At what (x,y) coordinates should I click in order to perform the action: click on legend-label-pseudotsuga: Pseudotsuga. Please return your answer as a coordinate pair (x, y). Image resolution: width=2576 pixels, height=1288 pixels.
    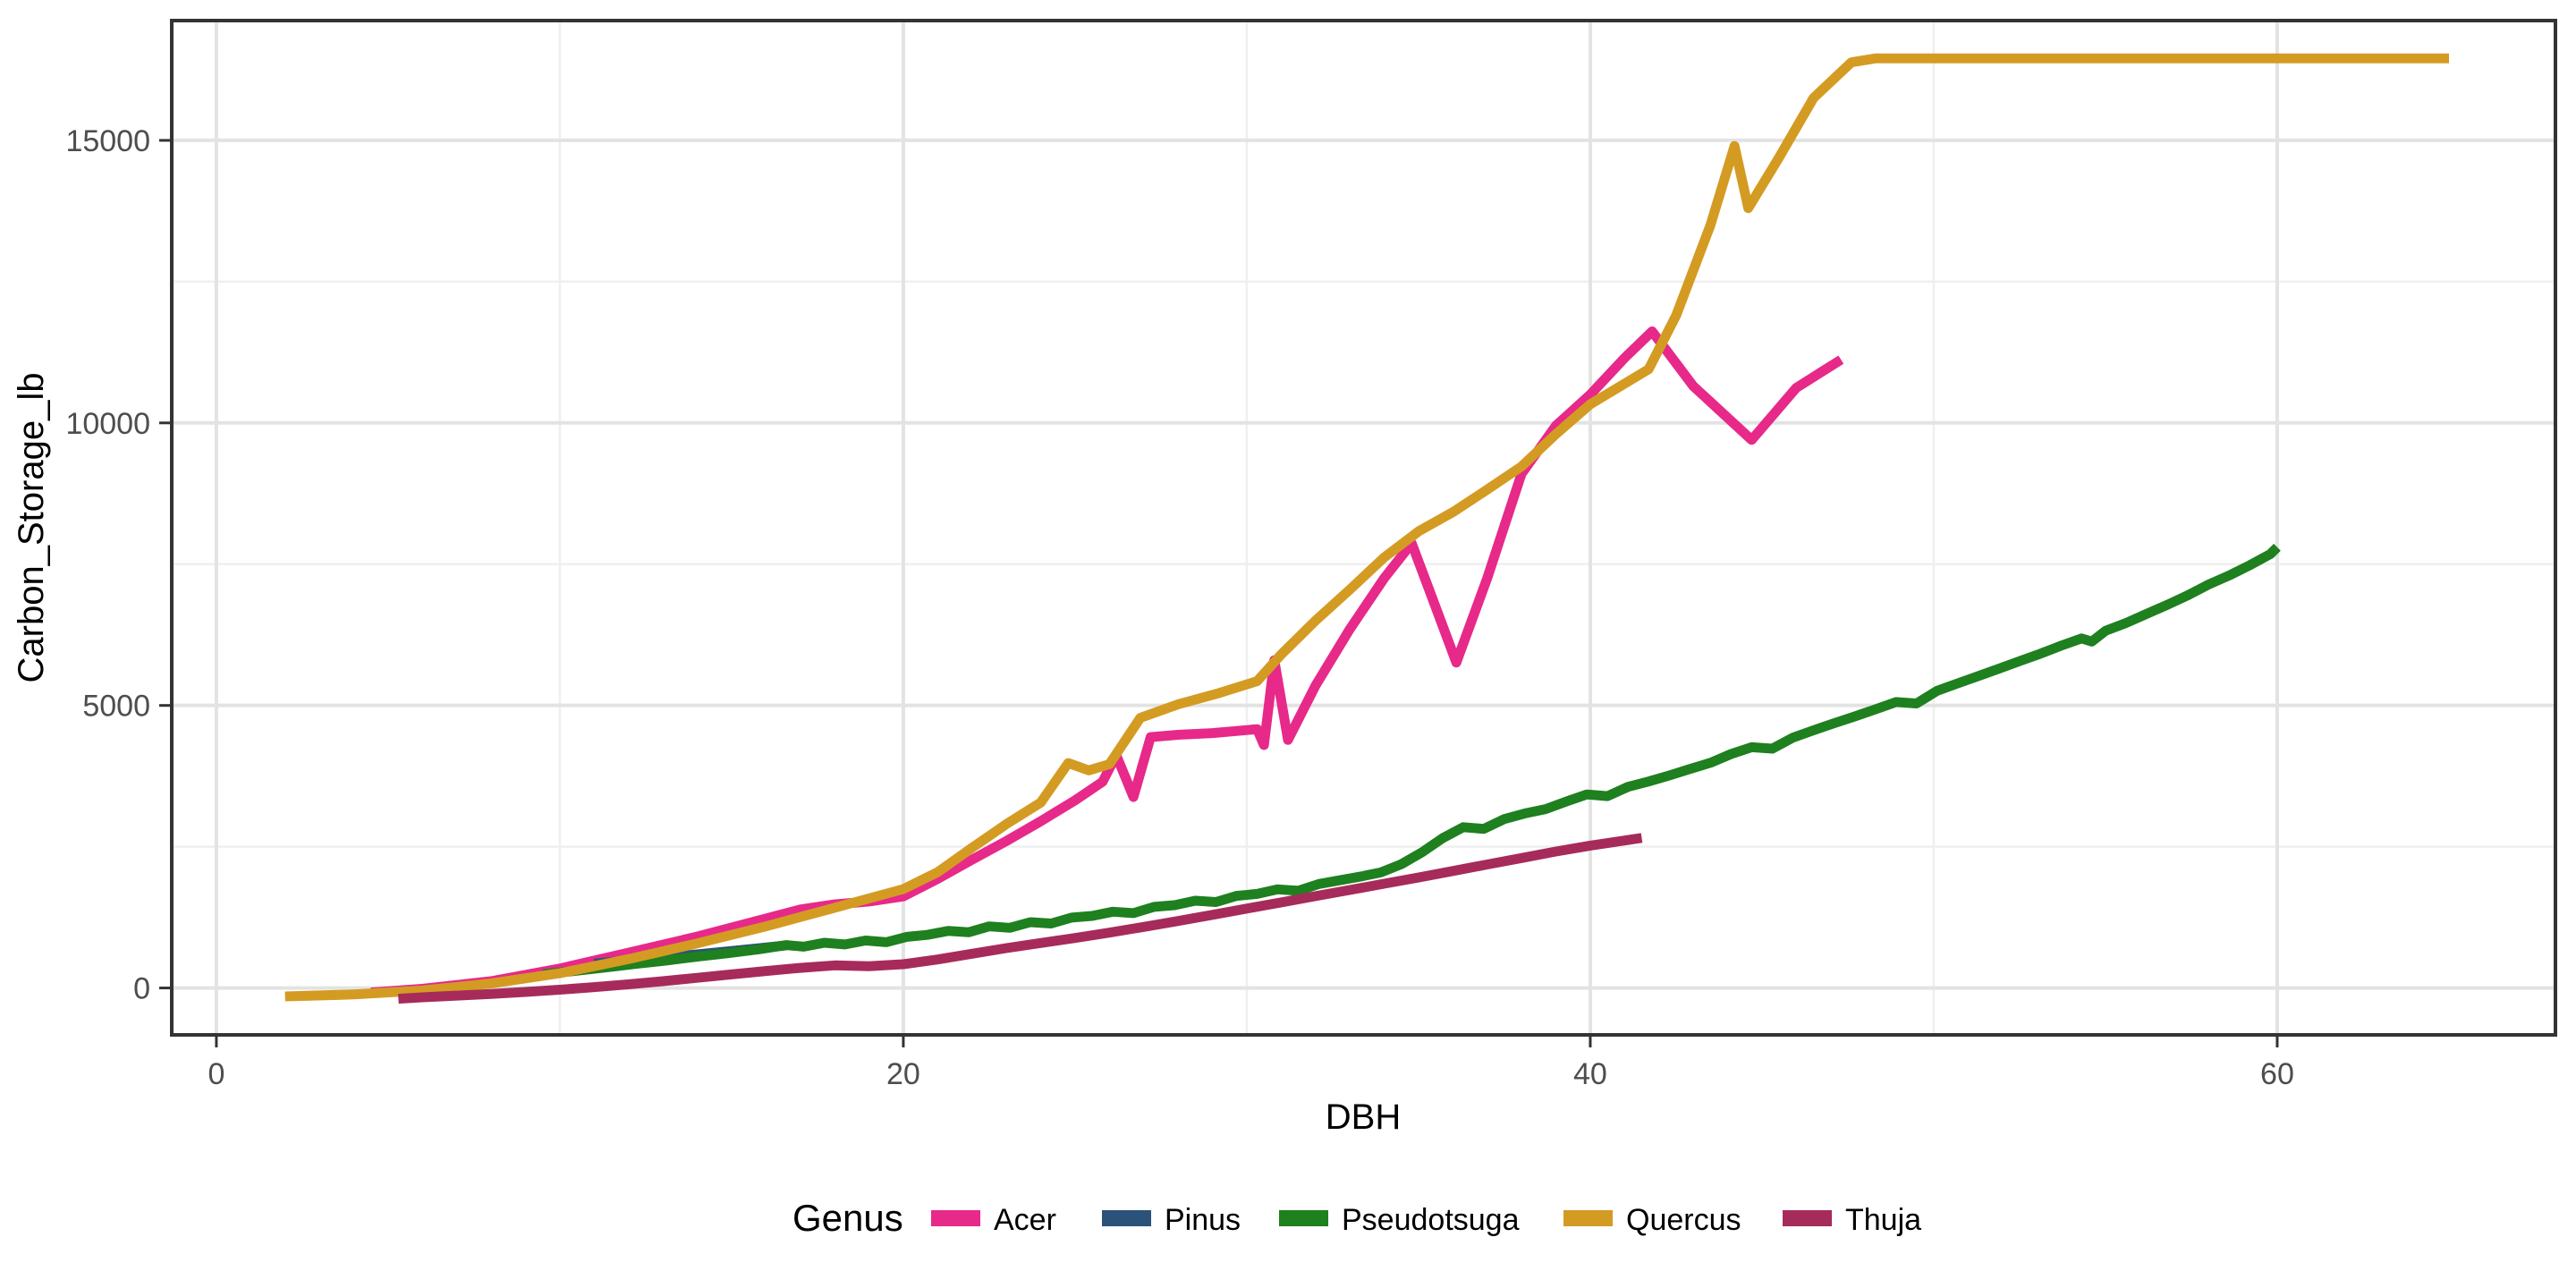
    Looking at the image, I should click on (1431, 1220).